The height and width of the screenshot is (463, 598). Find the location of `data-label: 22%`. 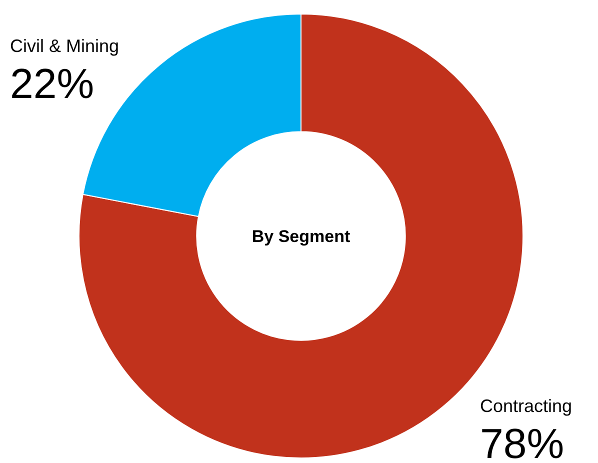

data-label: 22% is located at coordinates (52, 83).